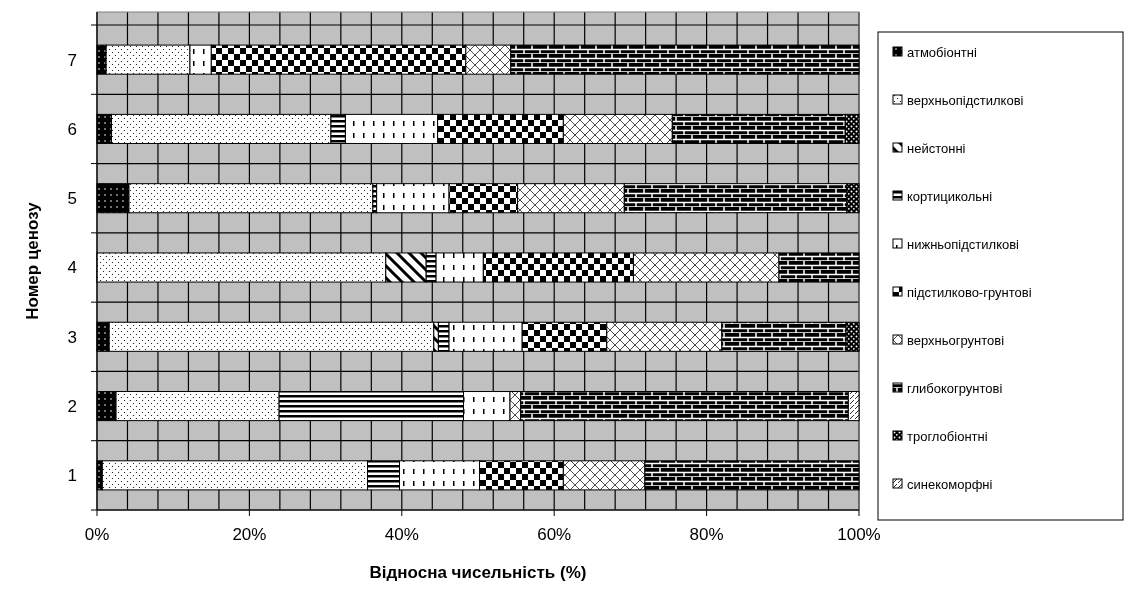 Image resolution: width=1132 pixels, height=590 pixels. What do you see at coordinates (72, 407) in the screenshot?
I see `y-tick-label: 2` at bounding box center [72, 407].